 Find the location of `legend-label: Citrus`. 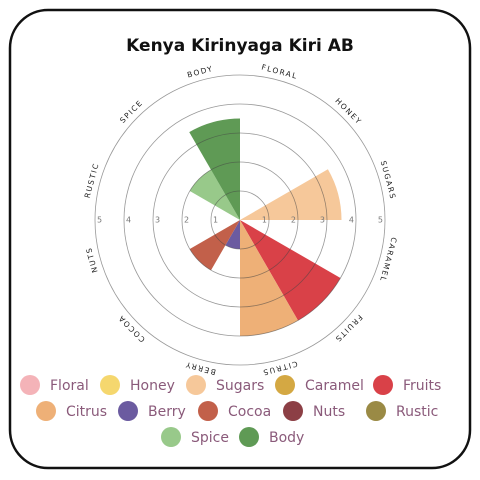

legend-label: Citrus is located at coordinates (86, 412).